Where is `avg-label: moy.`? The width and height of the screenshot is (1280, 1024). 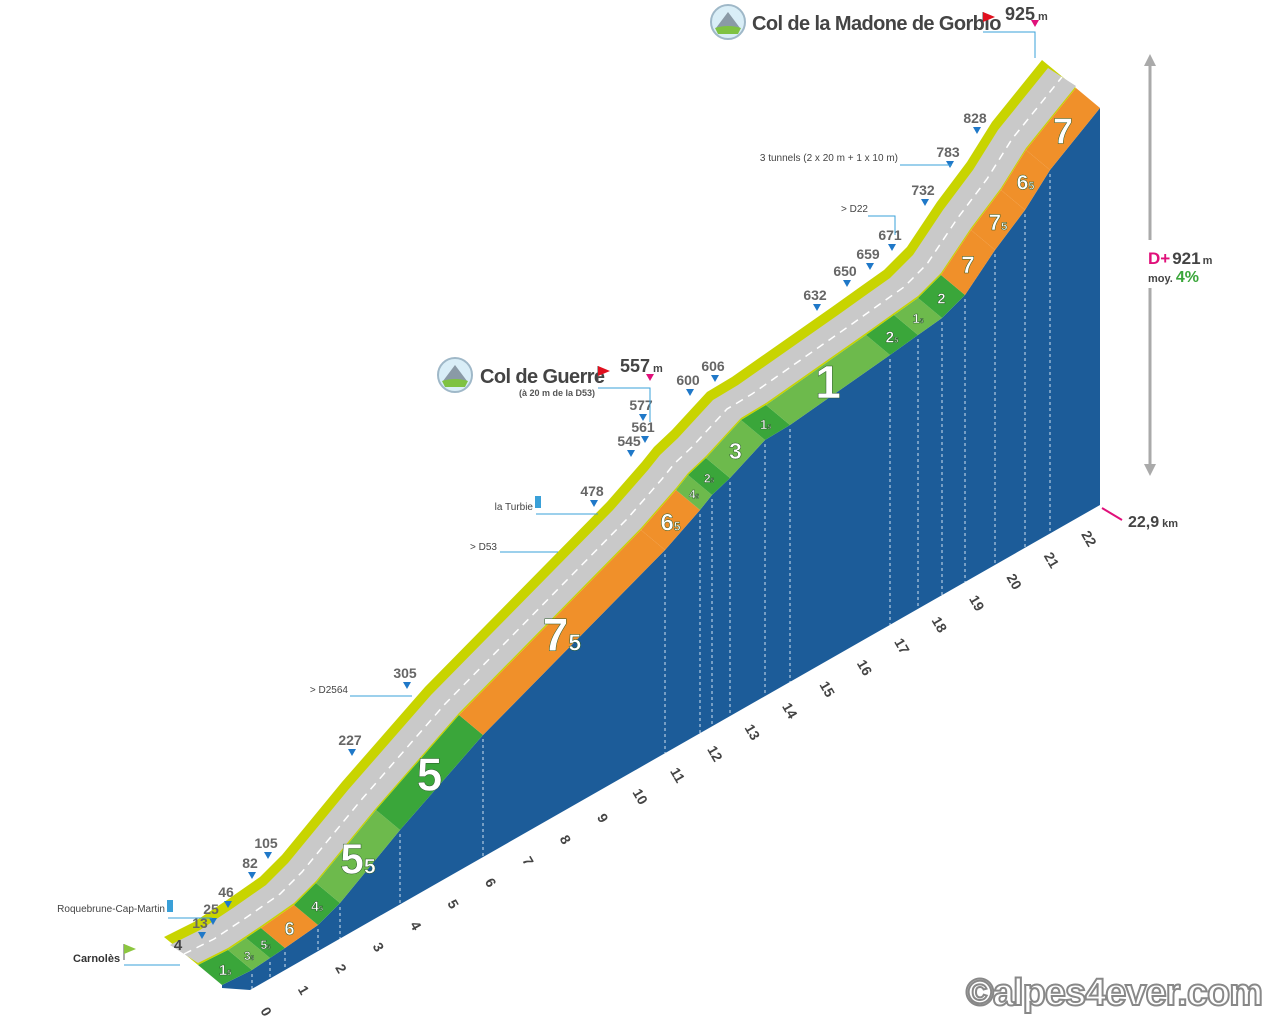 avg-label: moy. is located at coordinates (1160, 279).